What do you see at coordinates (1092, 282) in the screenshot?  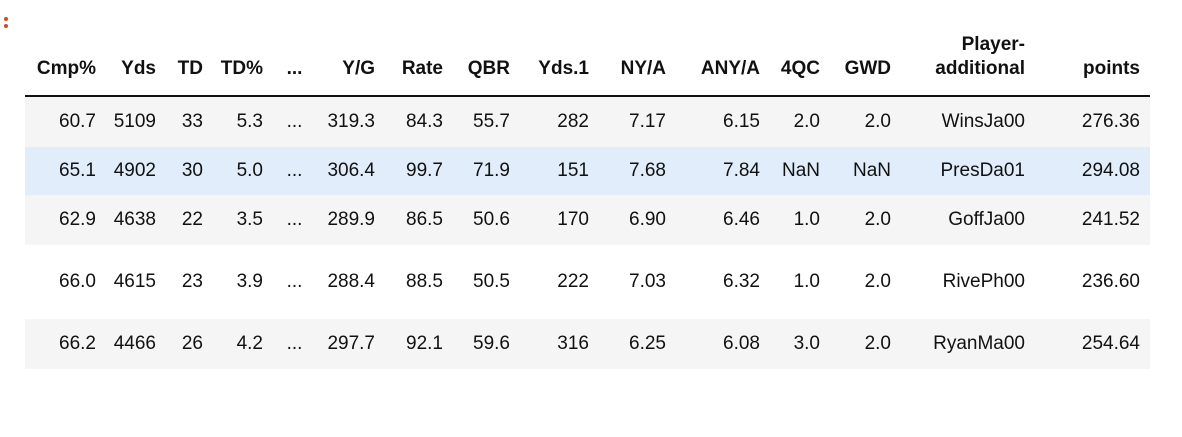 I see `table-cell: 236.60` at bounding box center [1092, 282].